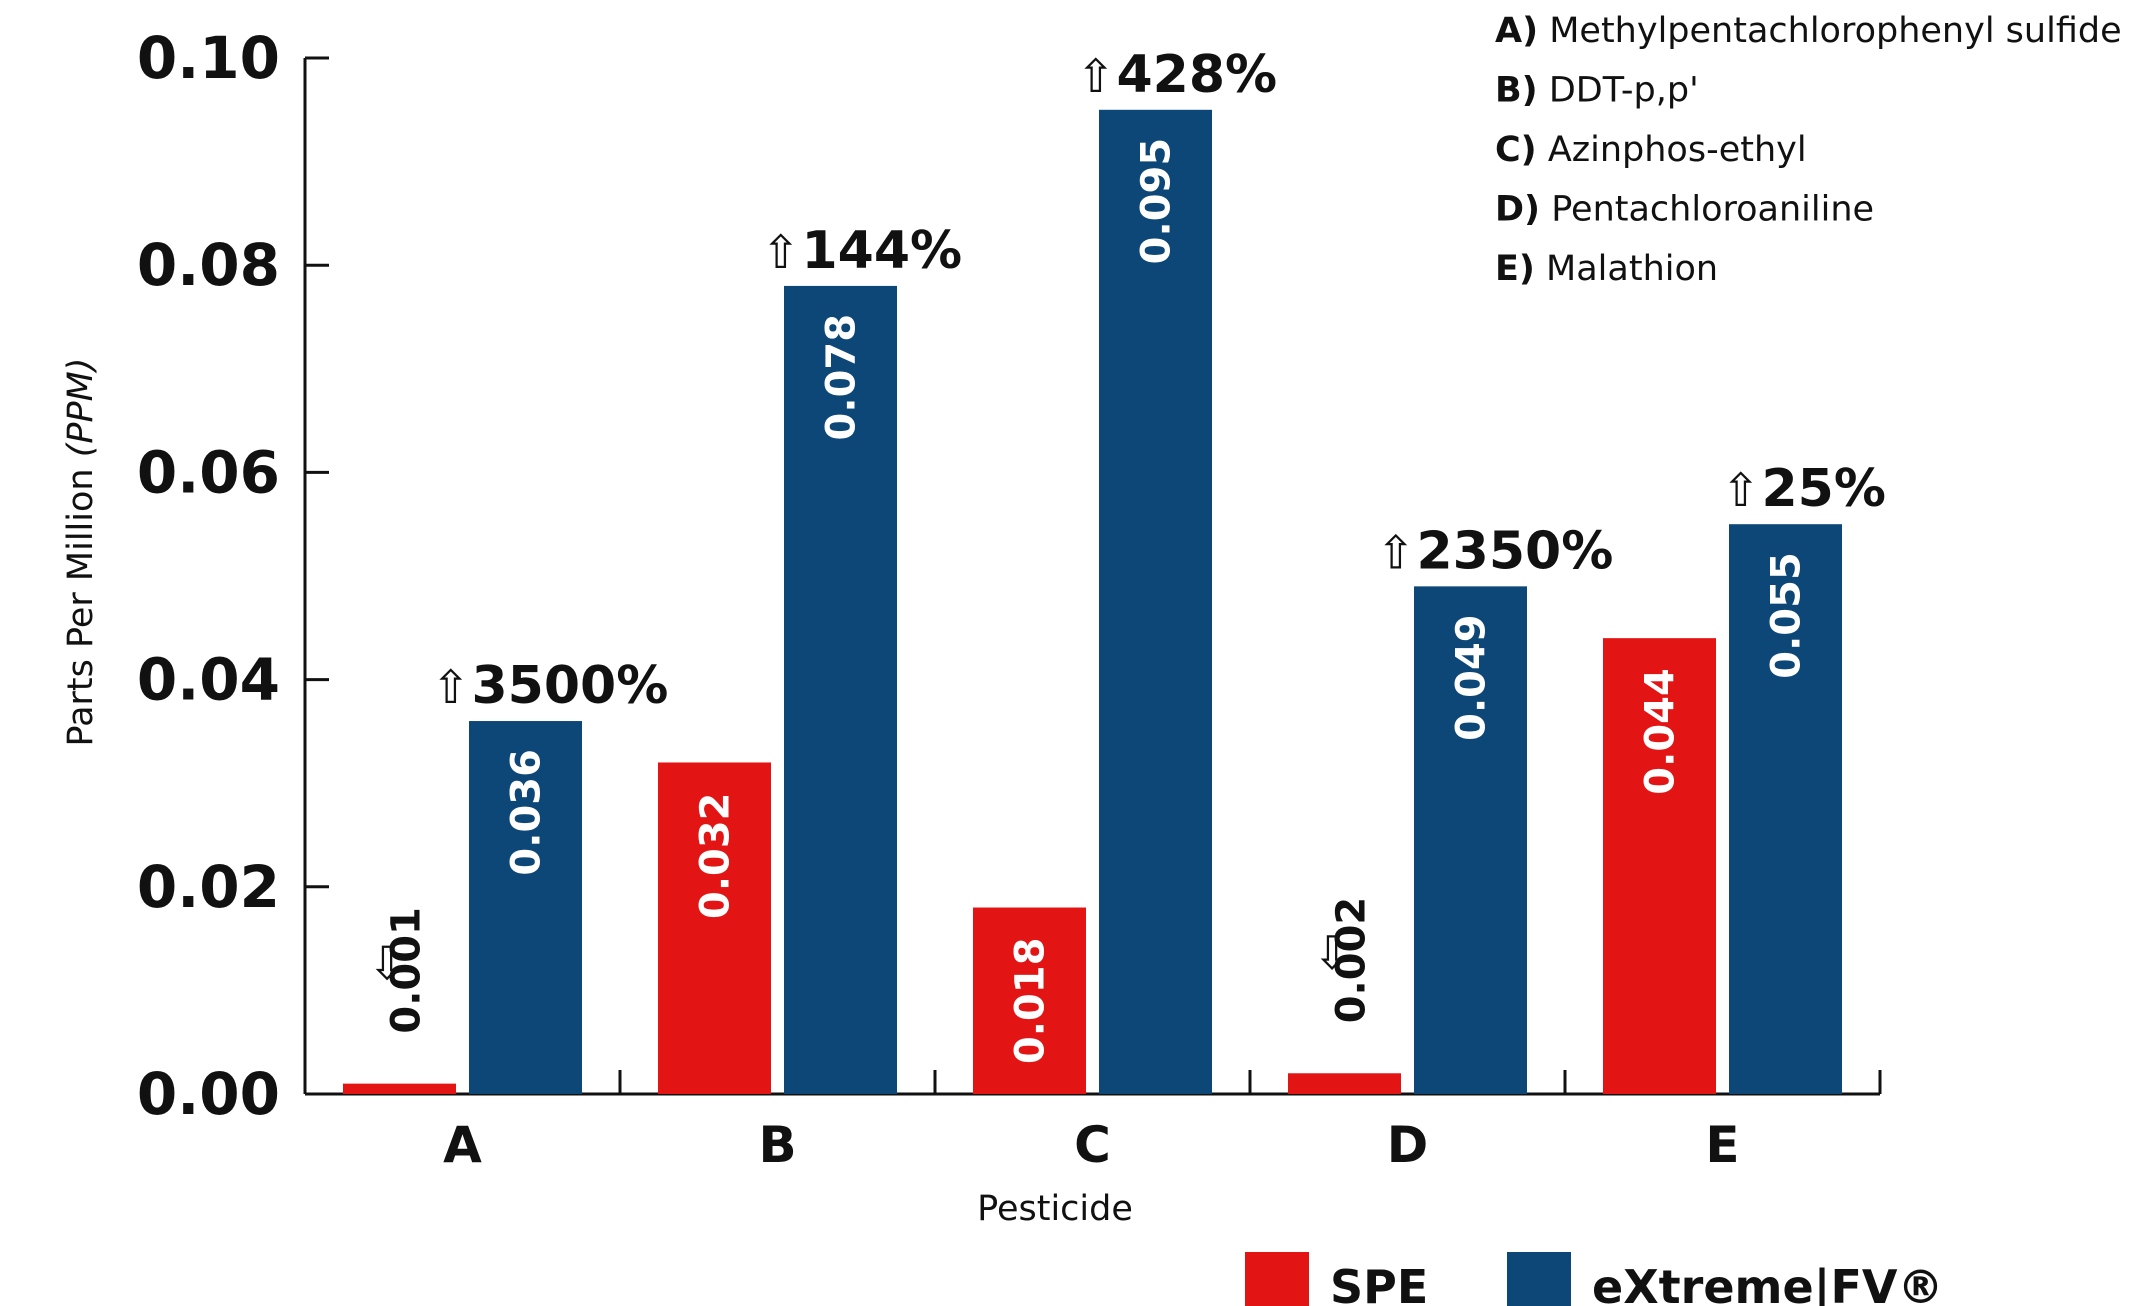  Describe the element at coordinates (1768, 1283) in the screenshot. I see `legend-label-extreme-fv: eXtreme|FV®` at that location.